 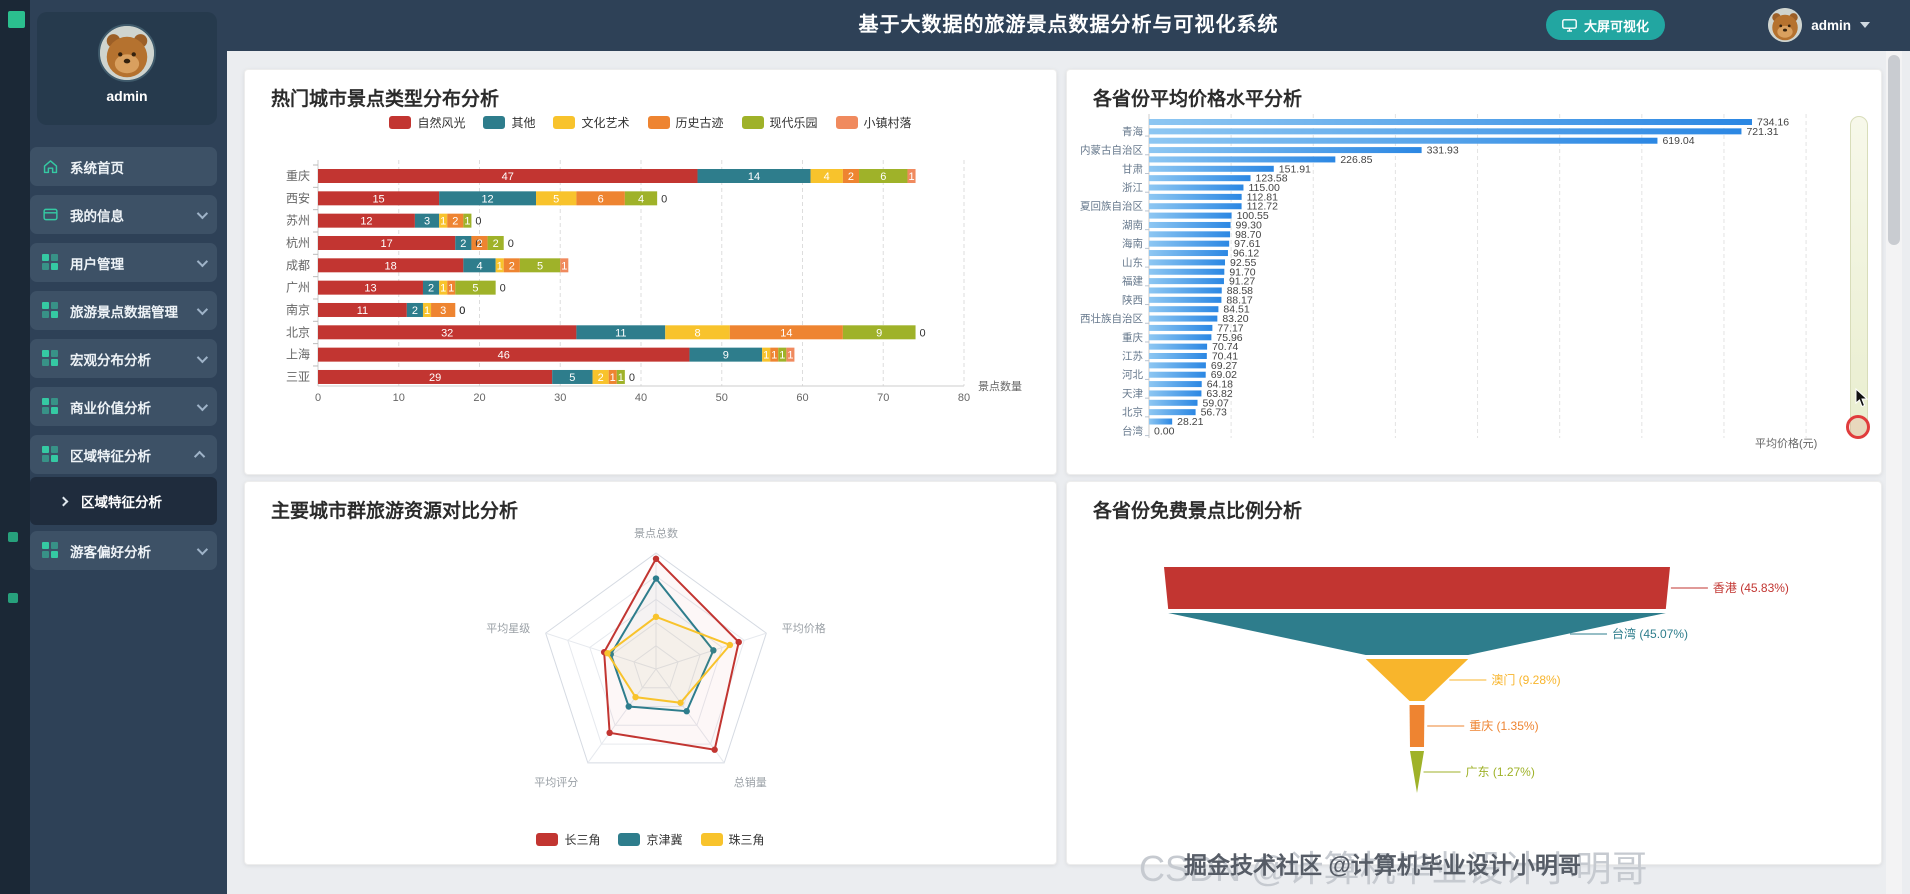 What do you see at coordinates (123, 214) in the screenshot?
I see `sidebar-item-1: 我的信息` at bounding box center [123, 214].